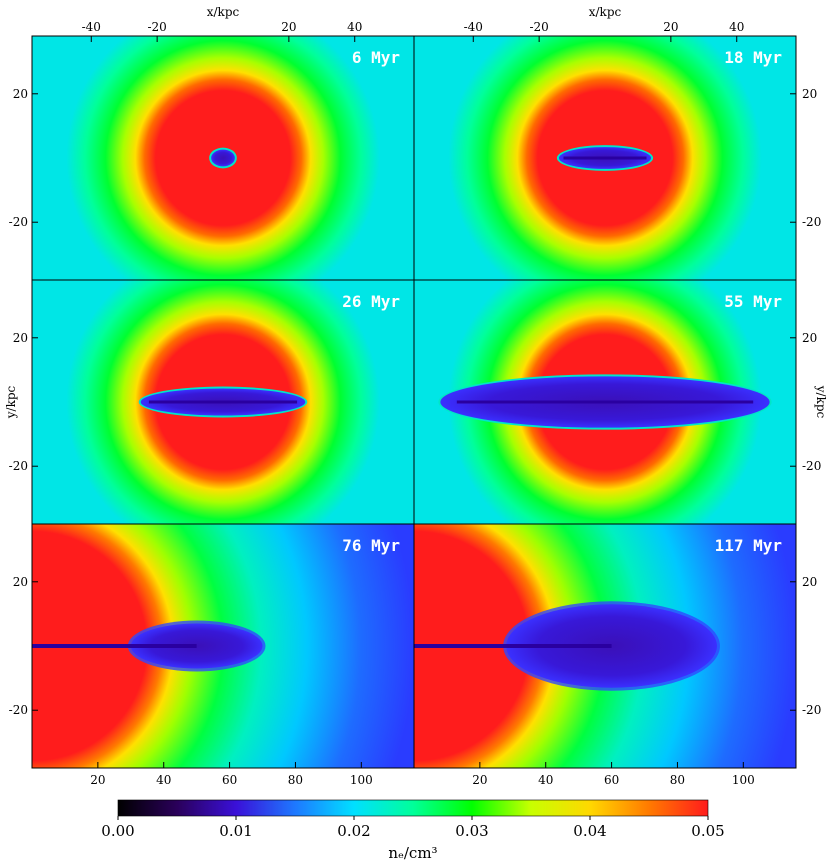 This screenshot has height=865, width=830. What do you see at coordinates (371, 301) in the screenshot?
I see `time-label-2: 26 Myr` at bounding box center [371, 301].